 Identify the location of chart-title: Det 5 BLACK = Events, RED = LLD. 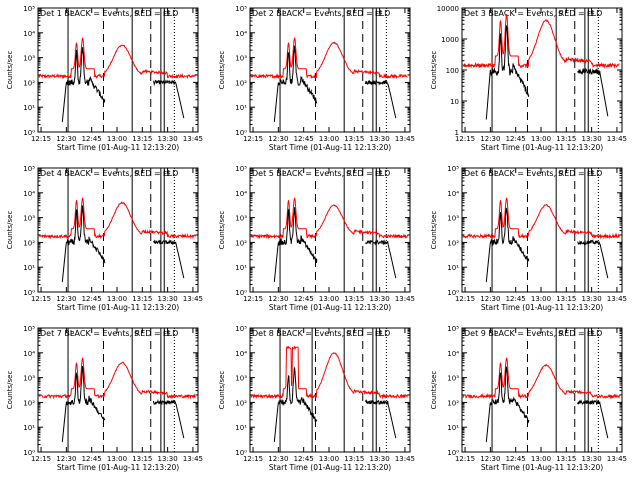
(321, 173).